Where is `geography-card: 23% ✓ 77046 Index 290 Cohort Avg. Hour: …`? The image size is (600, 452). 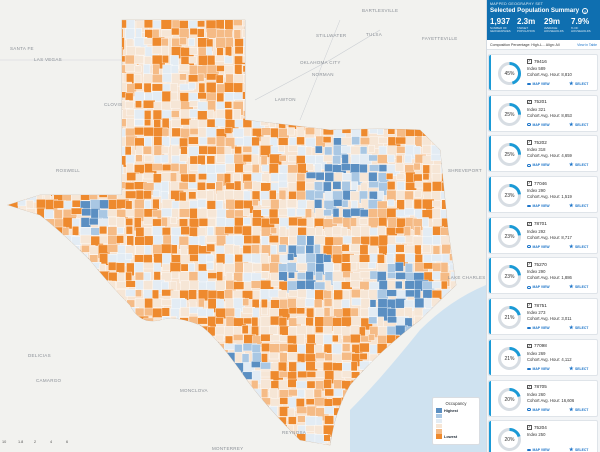
geography-card: 23% ✓ 77046 Index 290 Cohort Avg. Hour: … is located at coordinates (543, 195).